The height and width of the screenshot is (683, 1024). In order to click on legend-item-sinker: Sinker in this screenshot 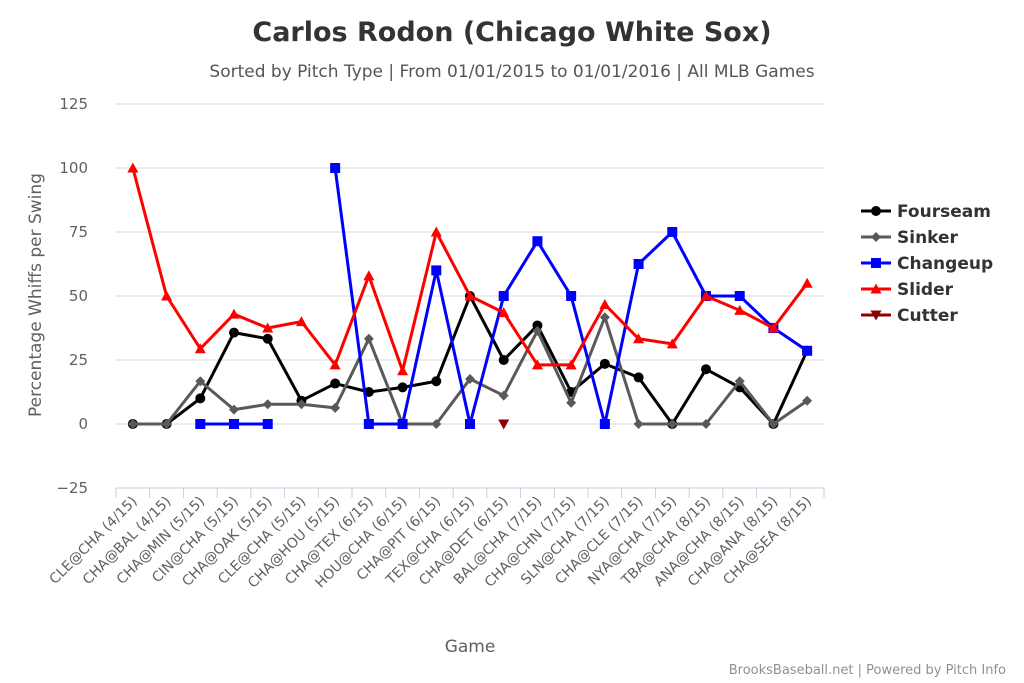, I will do `click(910, 238)`.